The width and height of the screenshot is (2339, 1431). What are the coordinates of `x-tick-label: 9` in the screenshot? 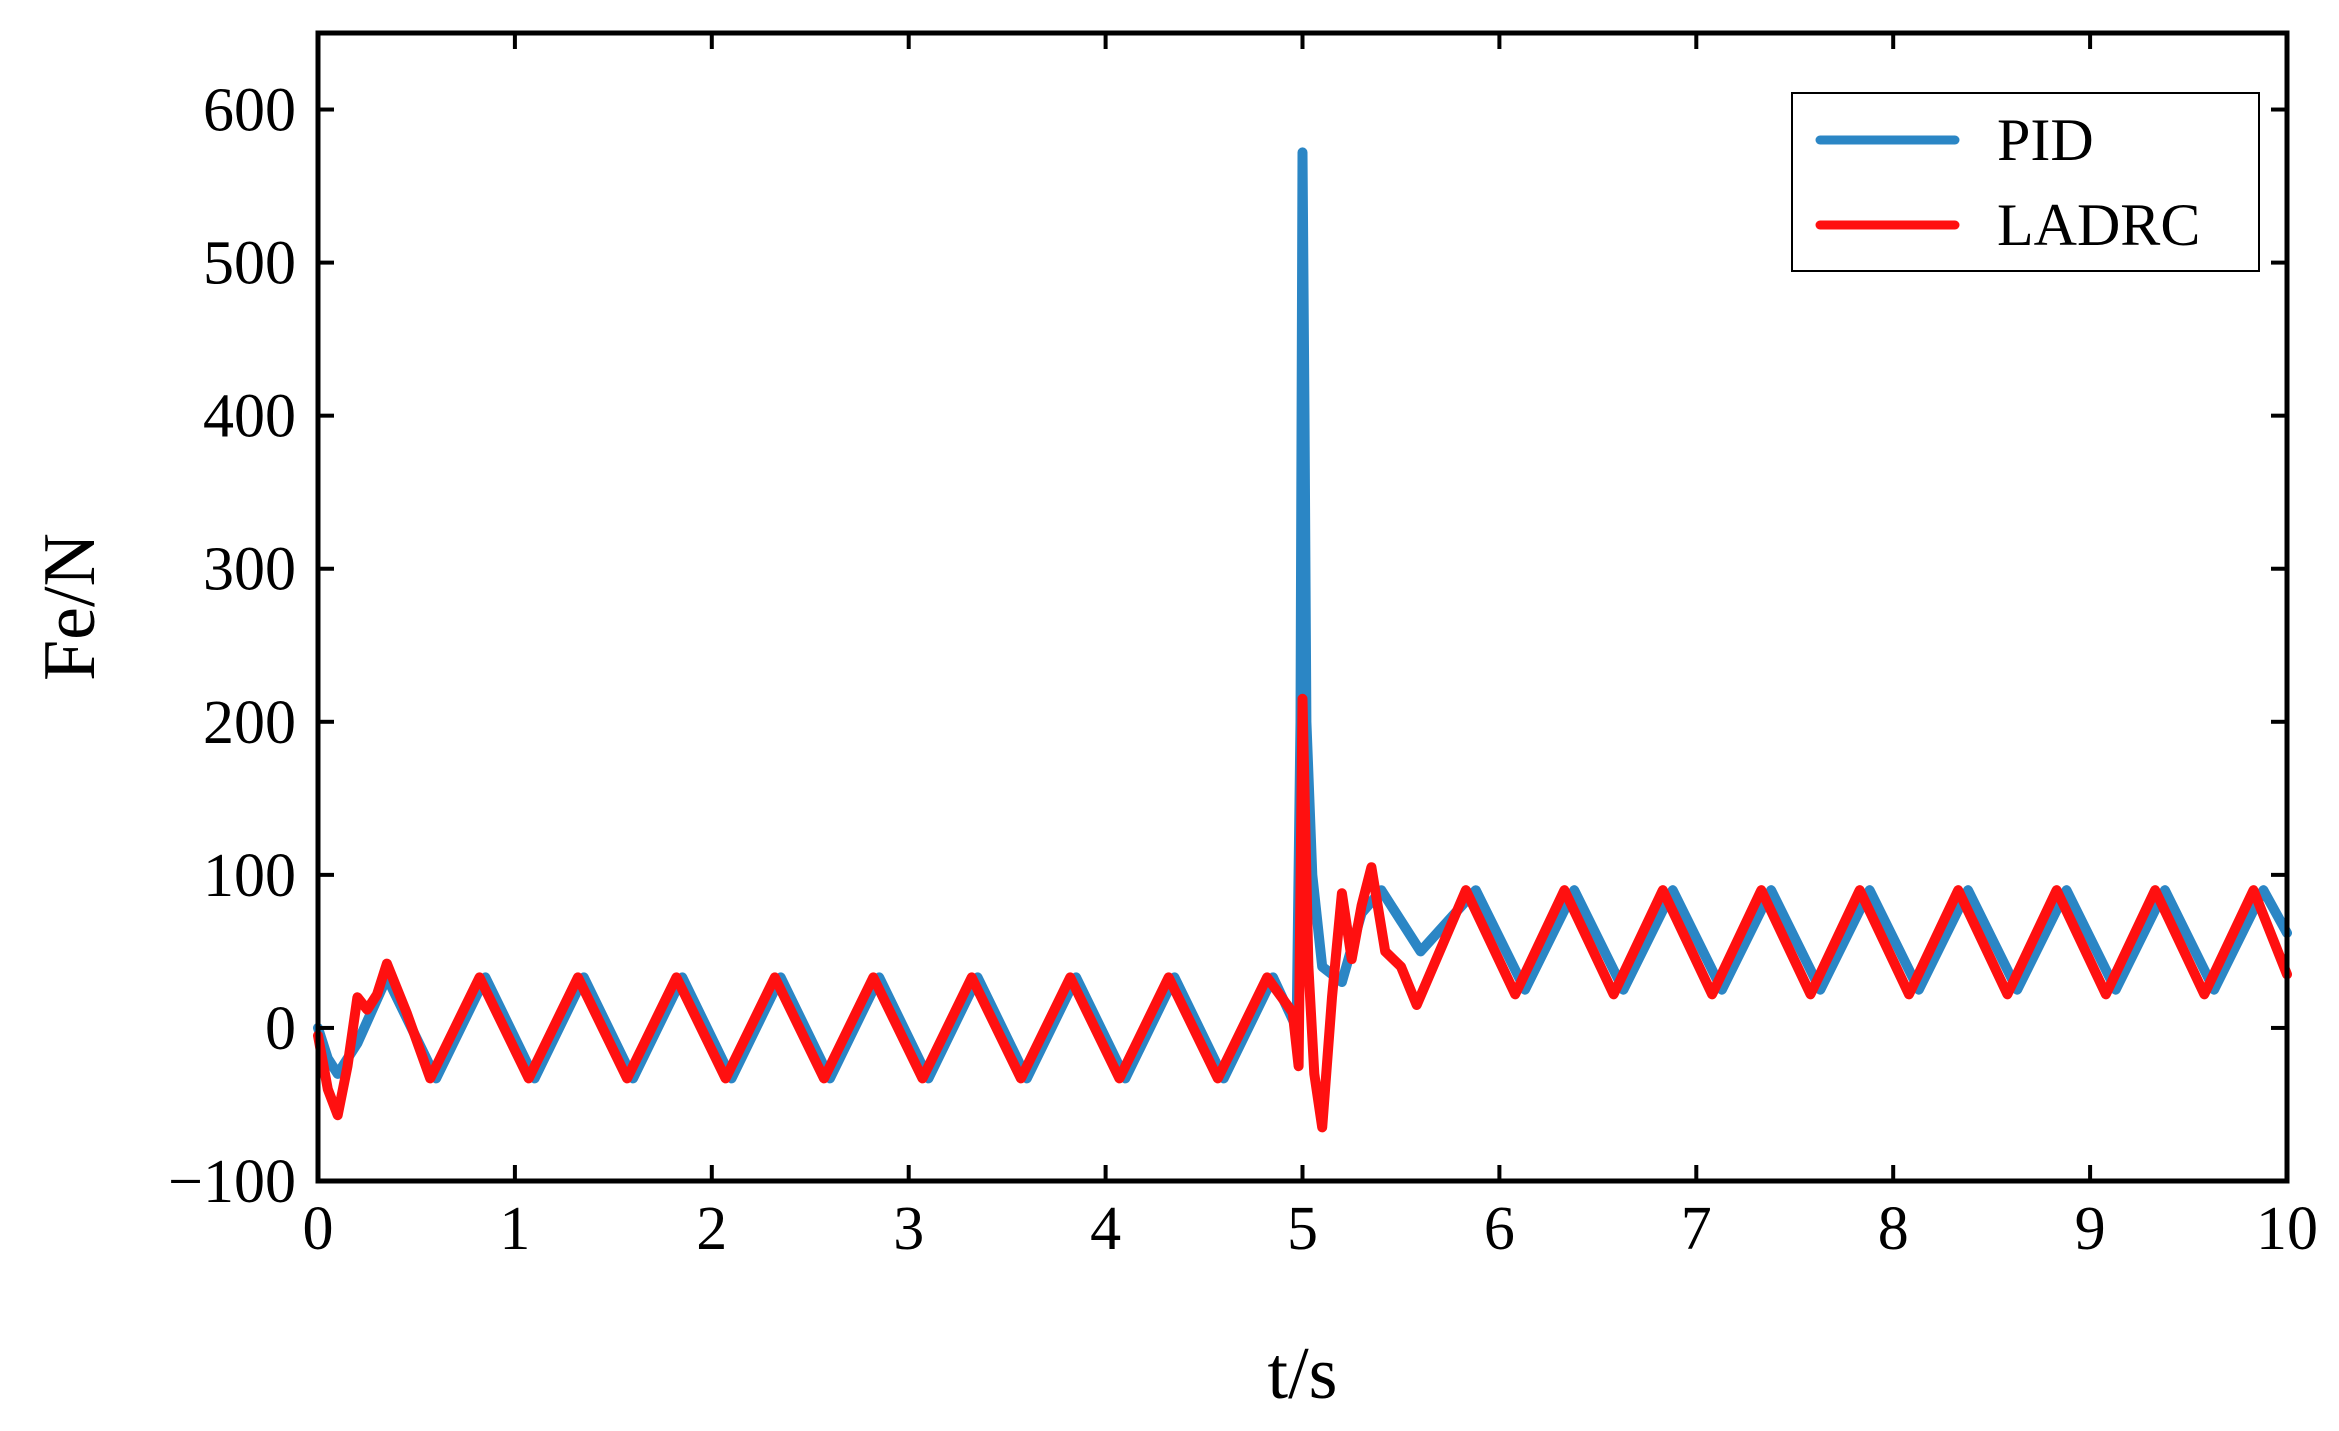 It's located at (2090, 1229).